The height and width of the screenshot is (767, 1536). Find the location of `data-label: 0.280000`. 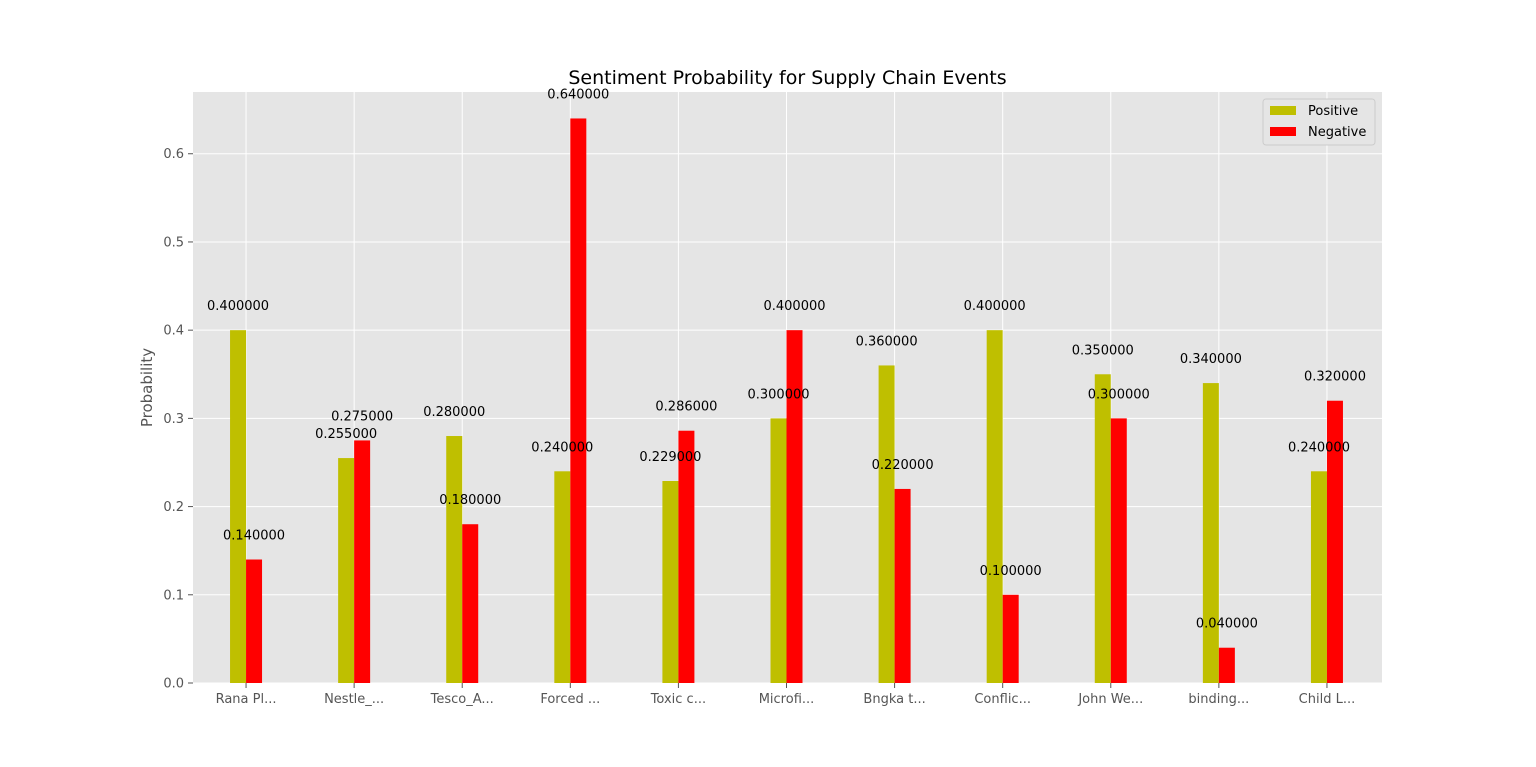

data-label: 0.280000 is located at coordinates (454, 412).